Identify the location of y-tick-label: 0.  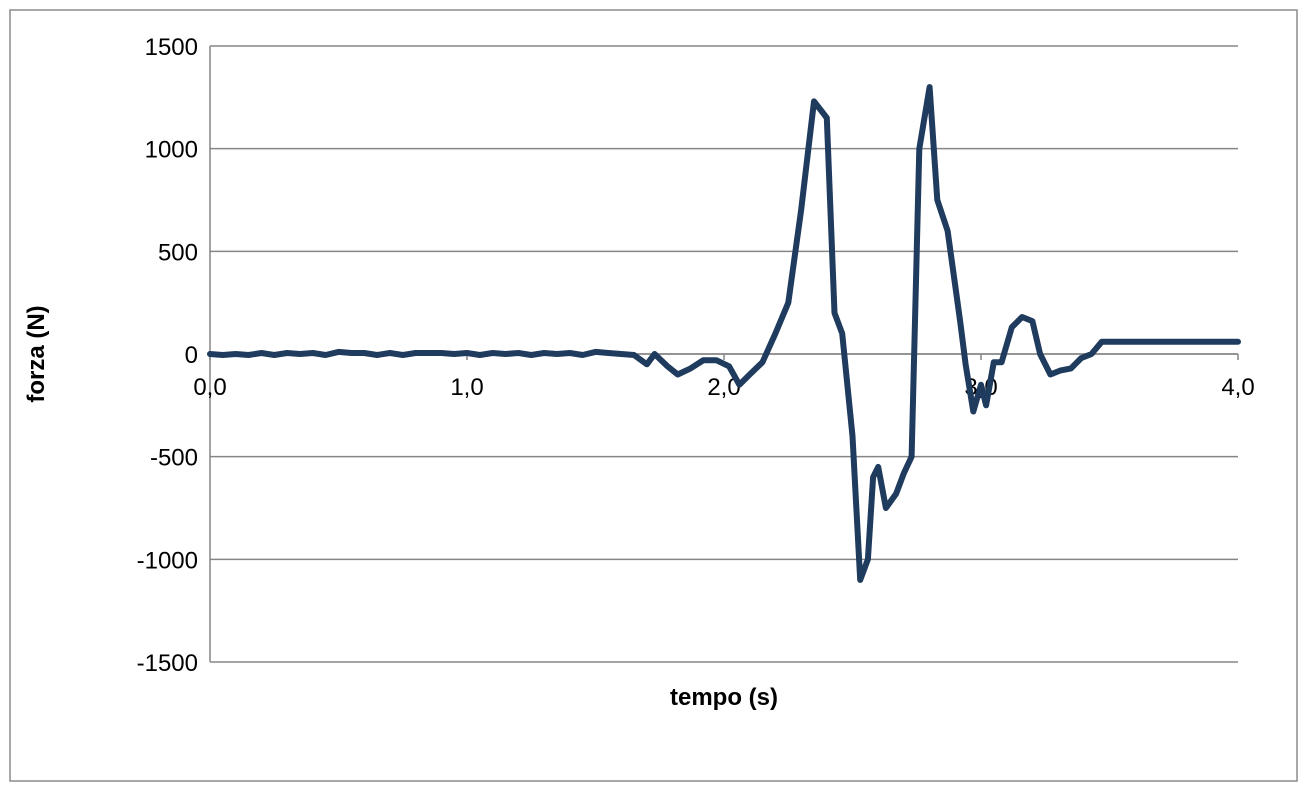
(191, 355).